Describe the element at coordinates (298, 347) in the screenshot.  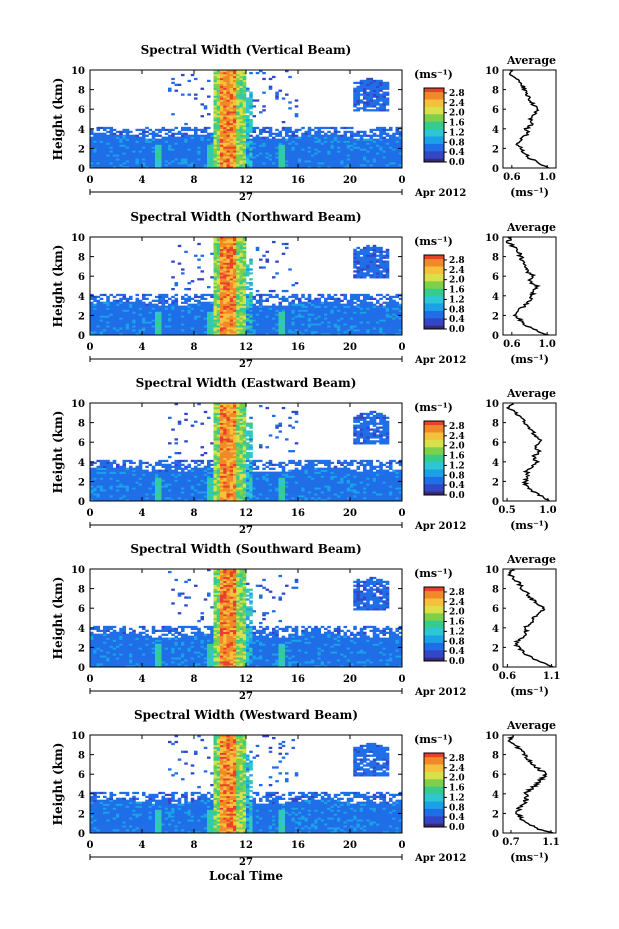
I see `x-tick-label: 16` at that location.